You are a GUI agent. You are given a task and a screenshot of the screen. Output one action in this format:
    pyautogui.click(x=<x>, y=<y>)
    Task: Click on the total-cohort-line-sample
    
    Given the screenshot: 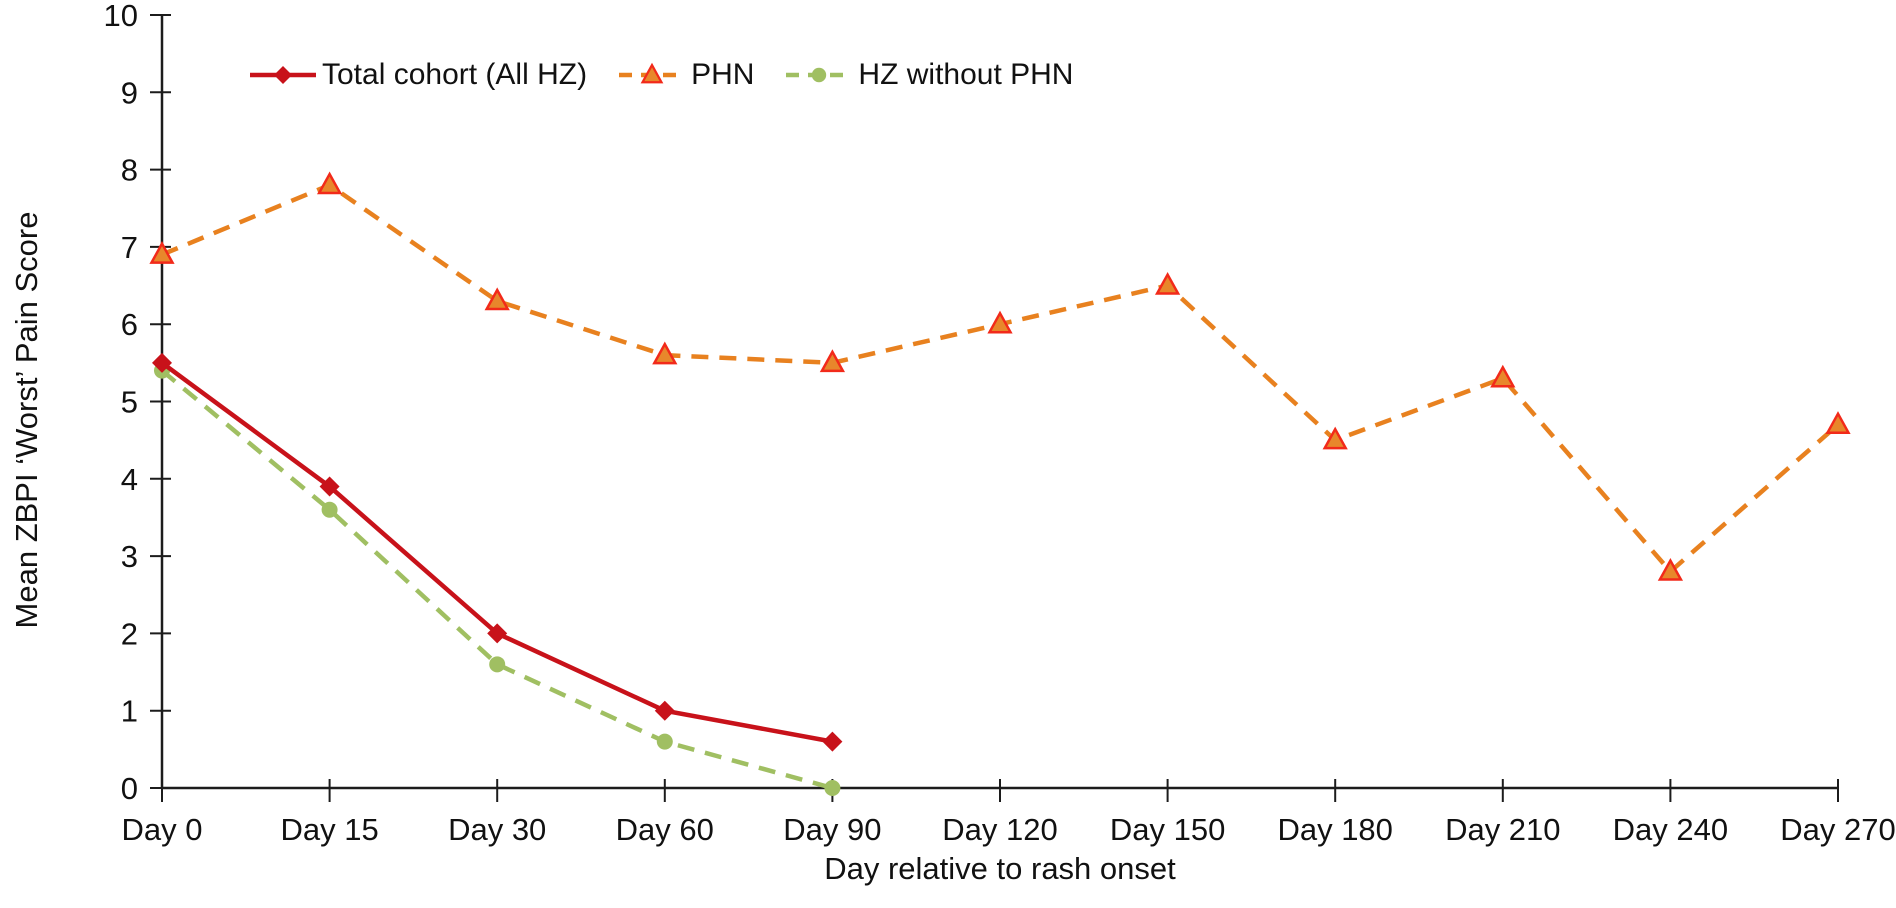 What is the action you would take?
    pyautogui.click(x=283, y=75)
    